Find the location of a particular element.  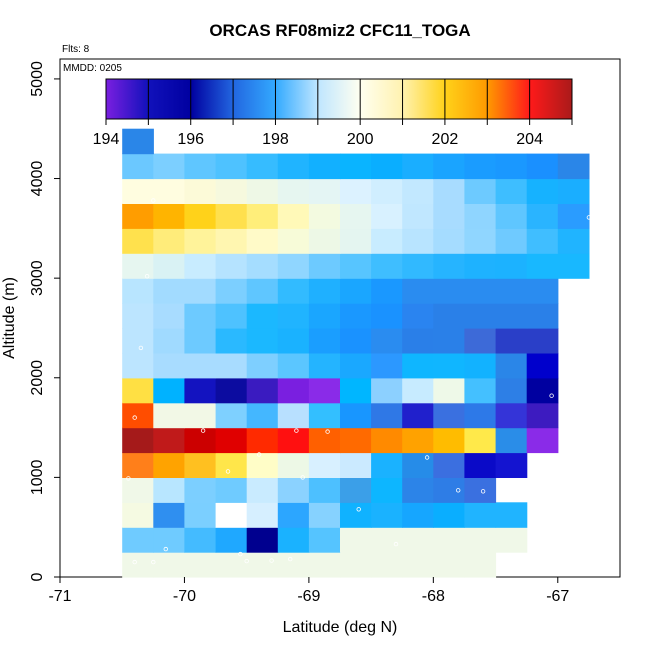

flights-label: Flts: 8 is located at coordinates (76, 49).